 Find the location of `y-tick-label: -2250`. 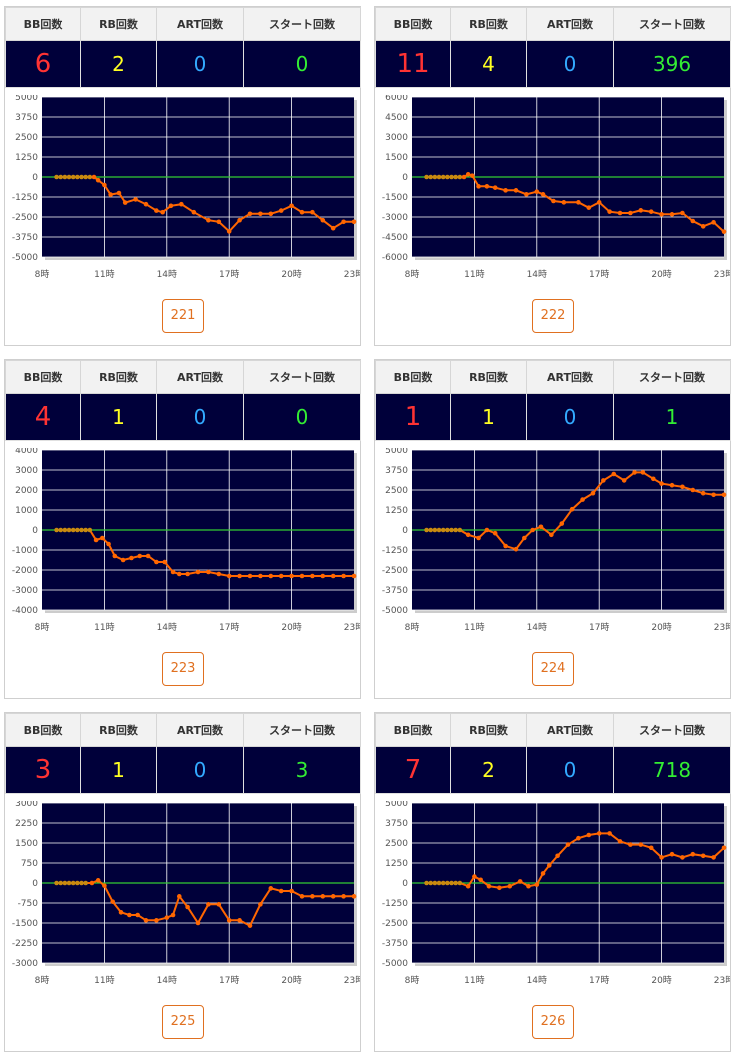

y-tick-label: -2250 is located at coordinates (25, 944).